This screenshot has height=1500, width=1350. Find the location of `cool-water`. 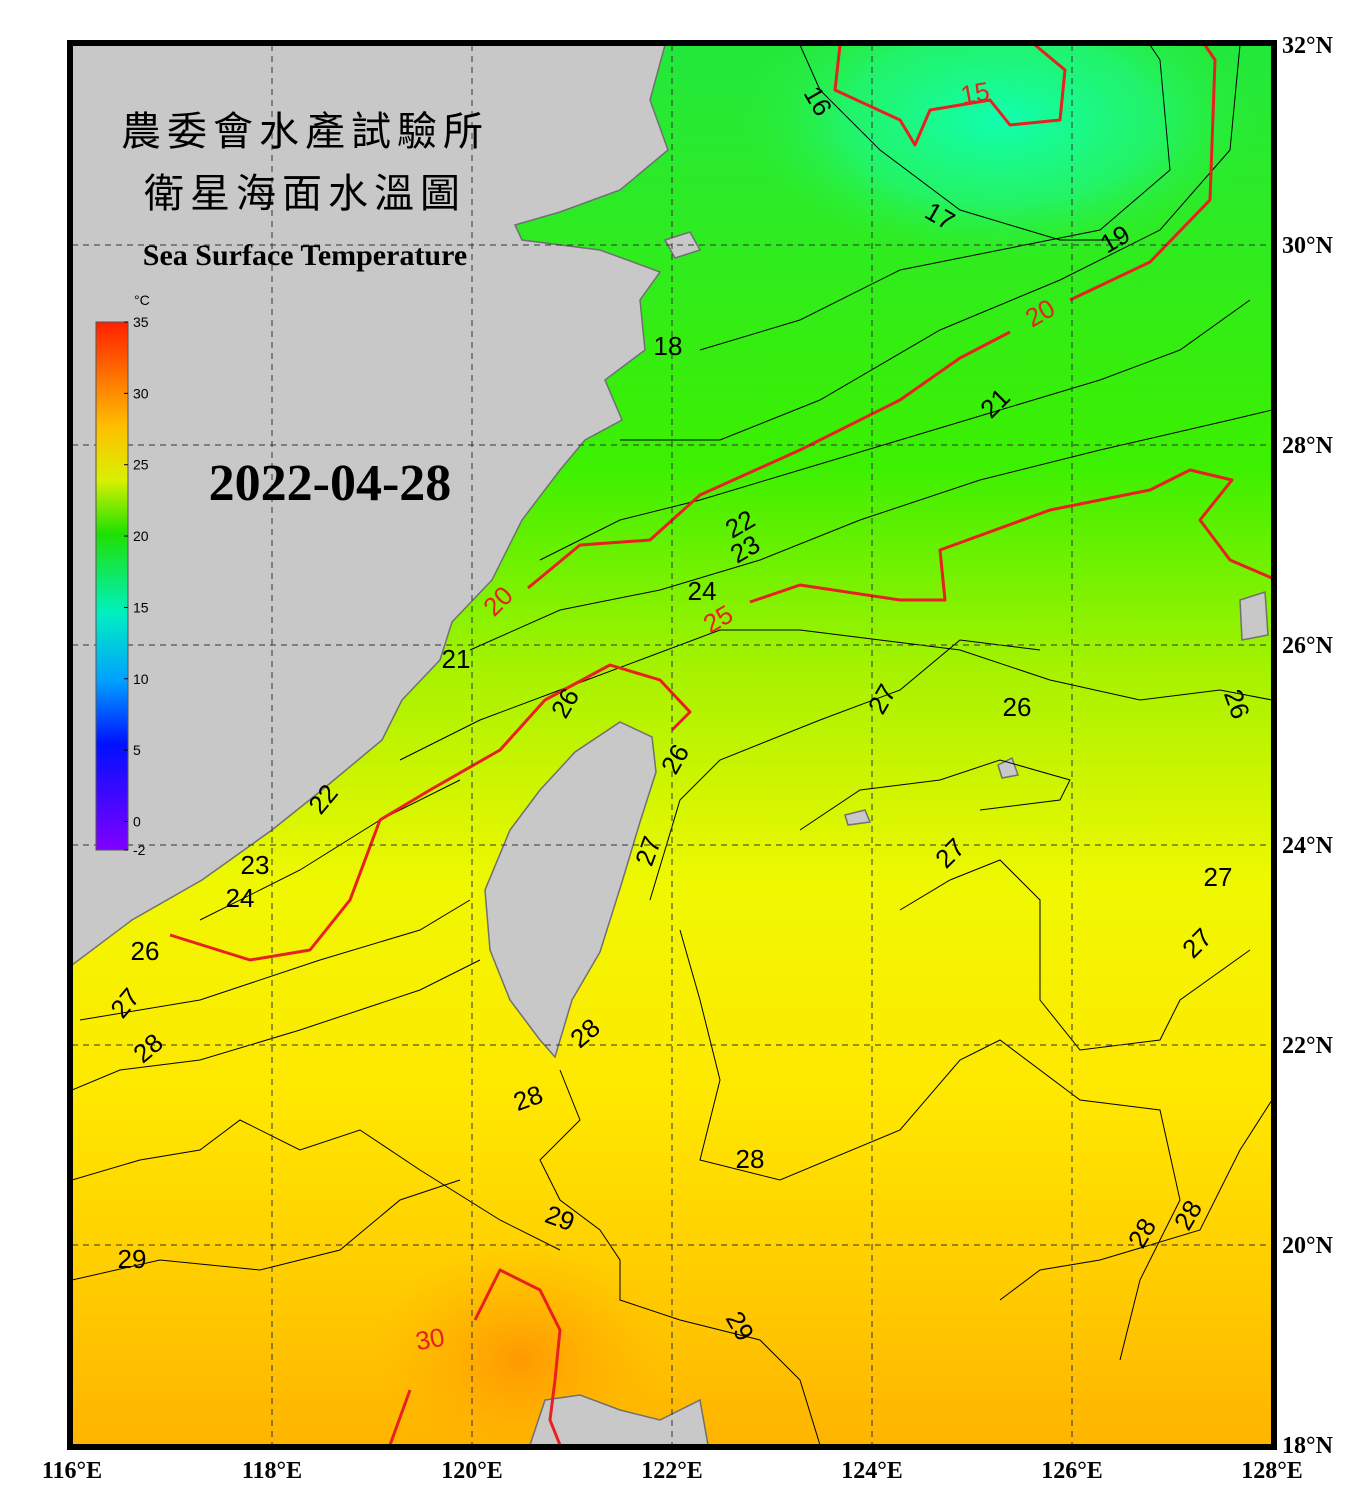

cool-water is located at coordinates (1000, 152).